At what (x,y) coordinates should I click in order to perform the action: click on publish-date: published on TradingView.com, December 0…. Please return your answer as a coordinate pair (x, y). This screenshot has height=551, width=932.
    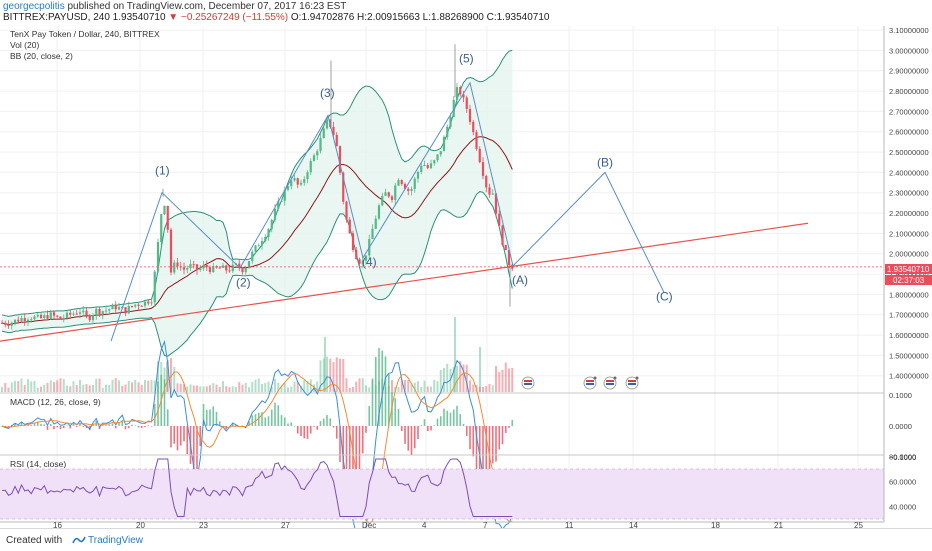
    Looking at the image, I should click on (207, 6).